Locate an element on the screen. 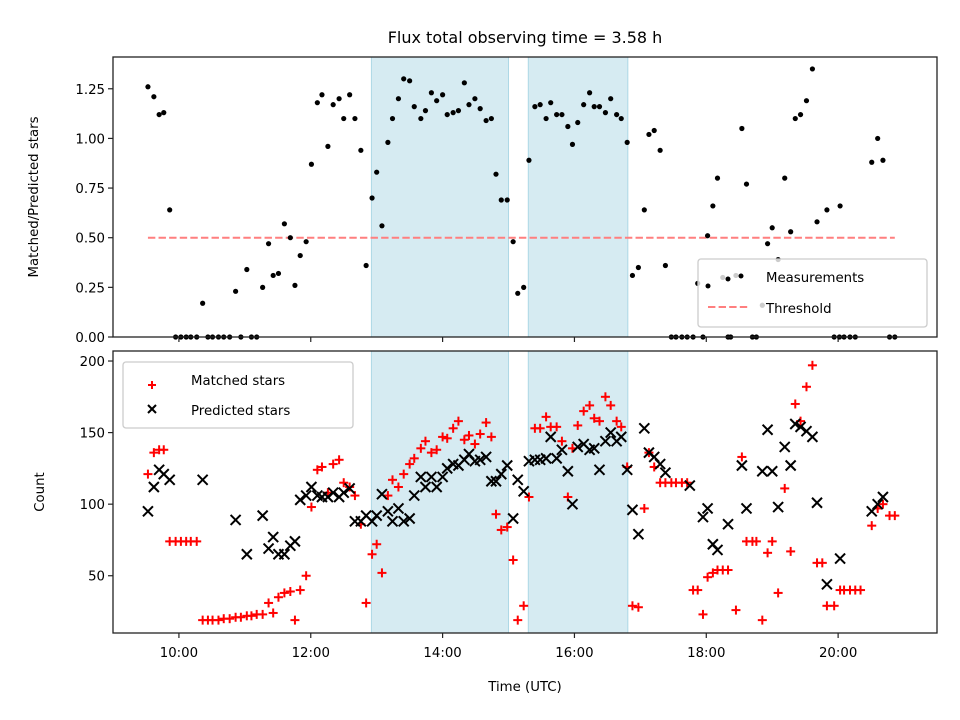 Image resolution: width=960 pixels, height=720 pixels. observing-spans is located at coordinates (499, 197).